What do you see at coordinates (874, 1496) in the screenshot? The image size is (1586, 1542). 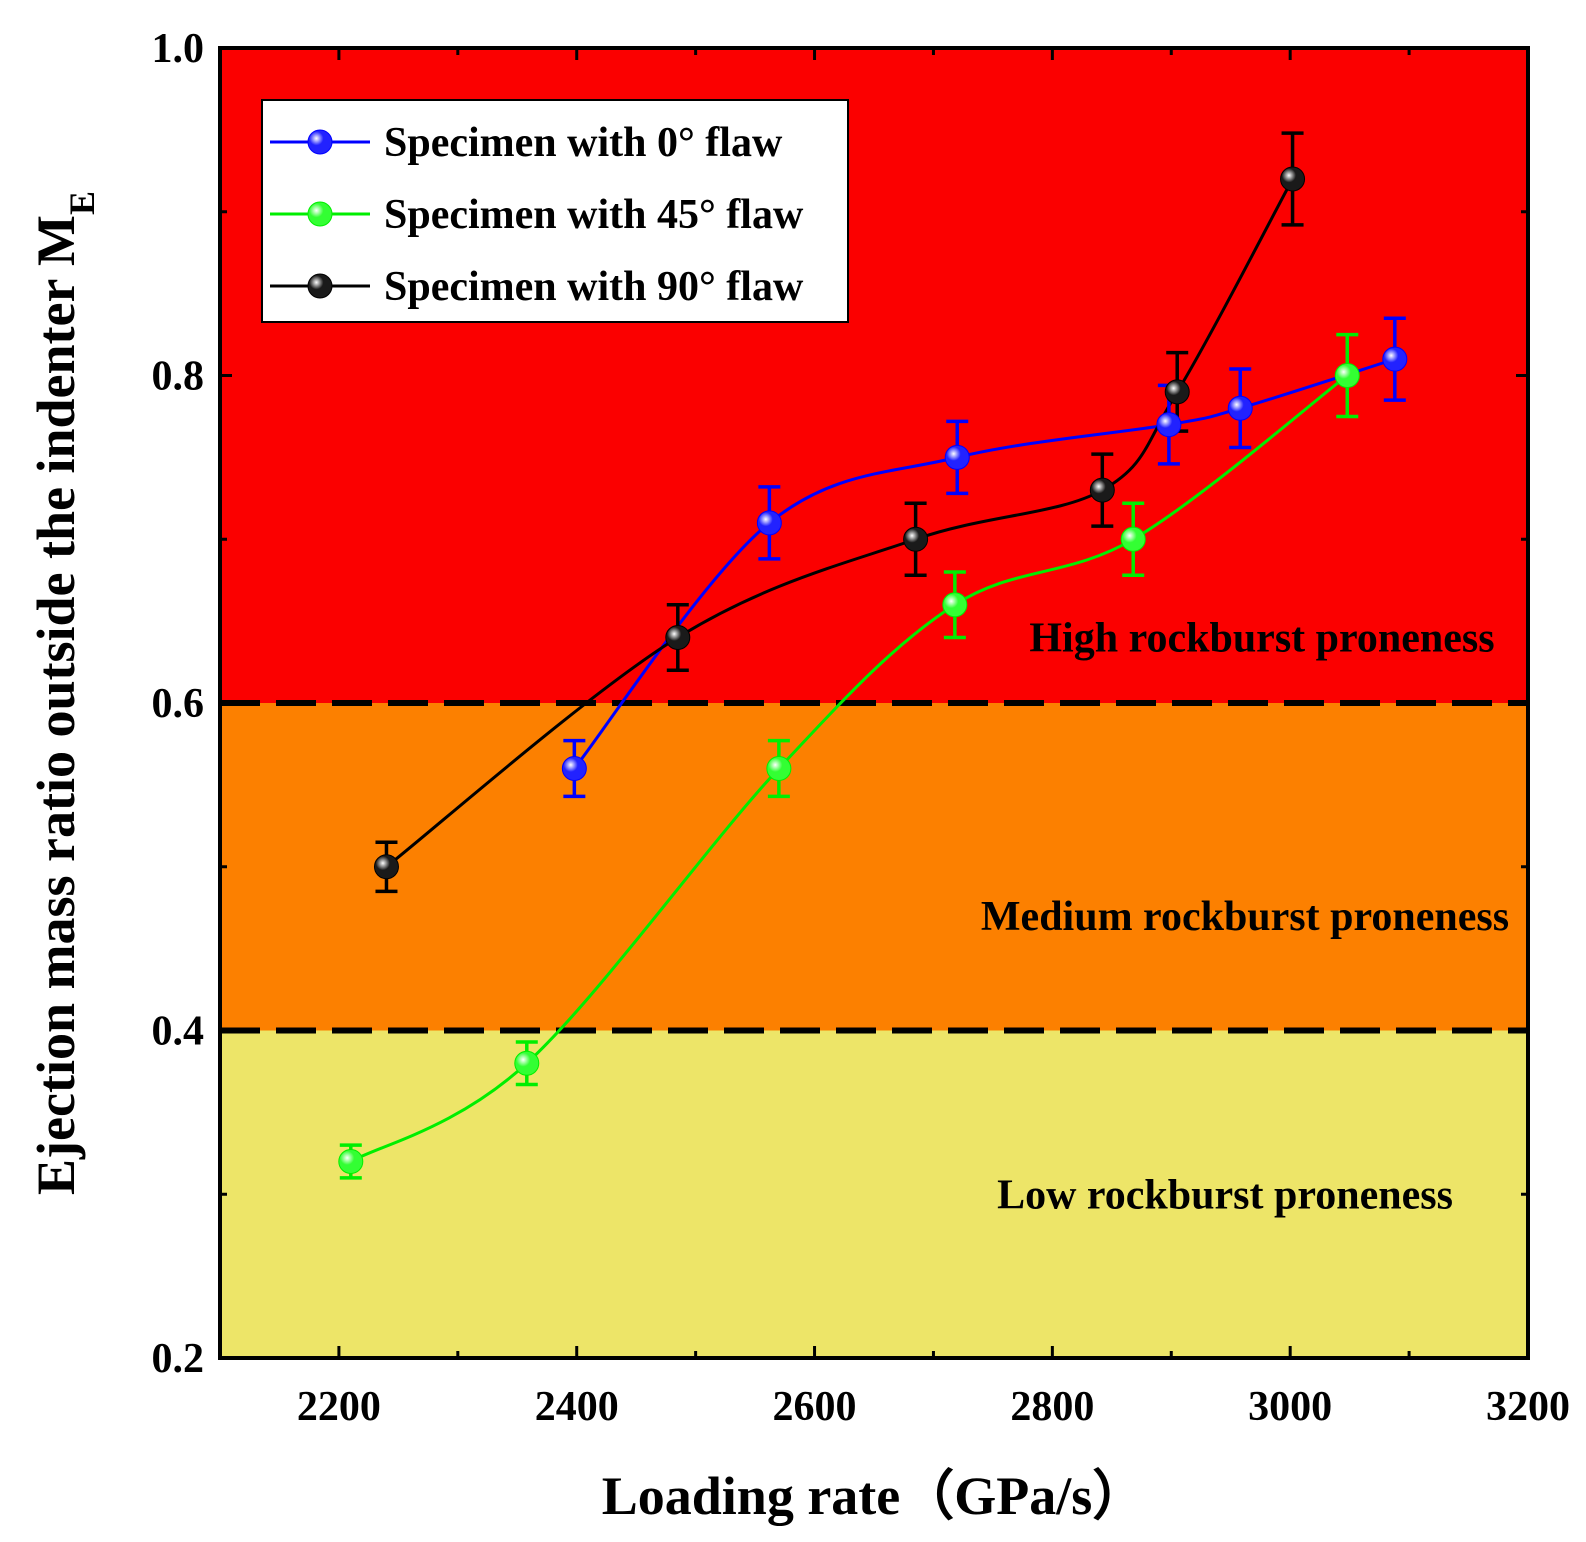 I see `x-axis-title: Loading rate（GPa/s）` at bounding box center [874, 1496].